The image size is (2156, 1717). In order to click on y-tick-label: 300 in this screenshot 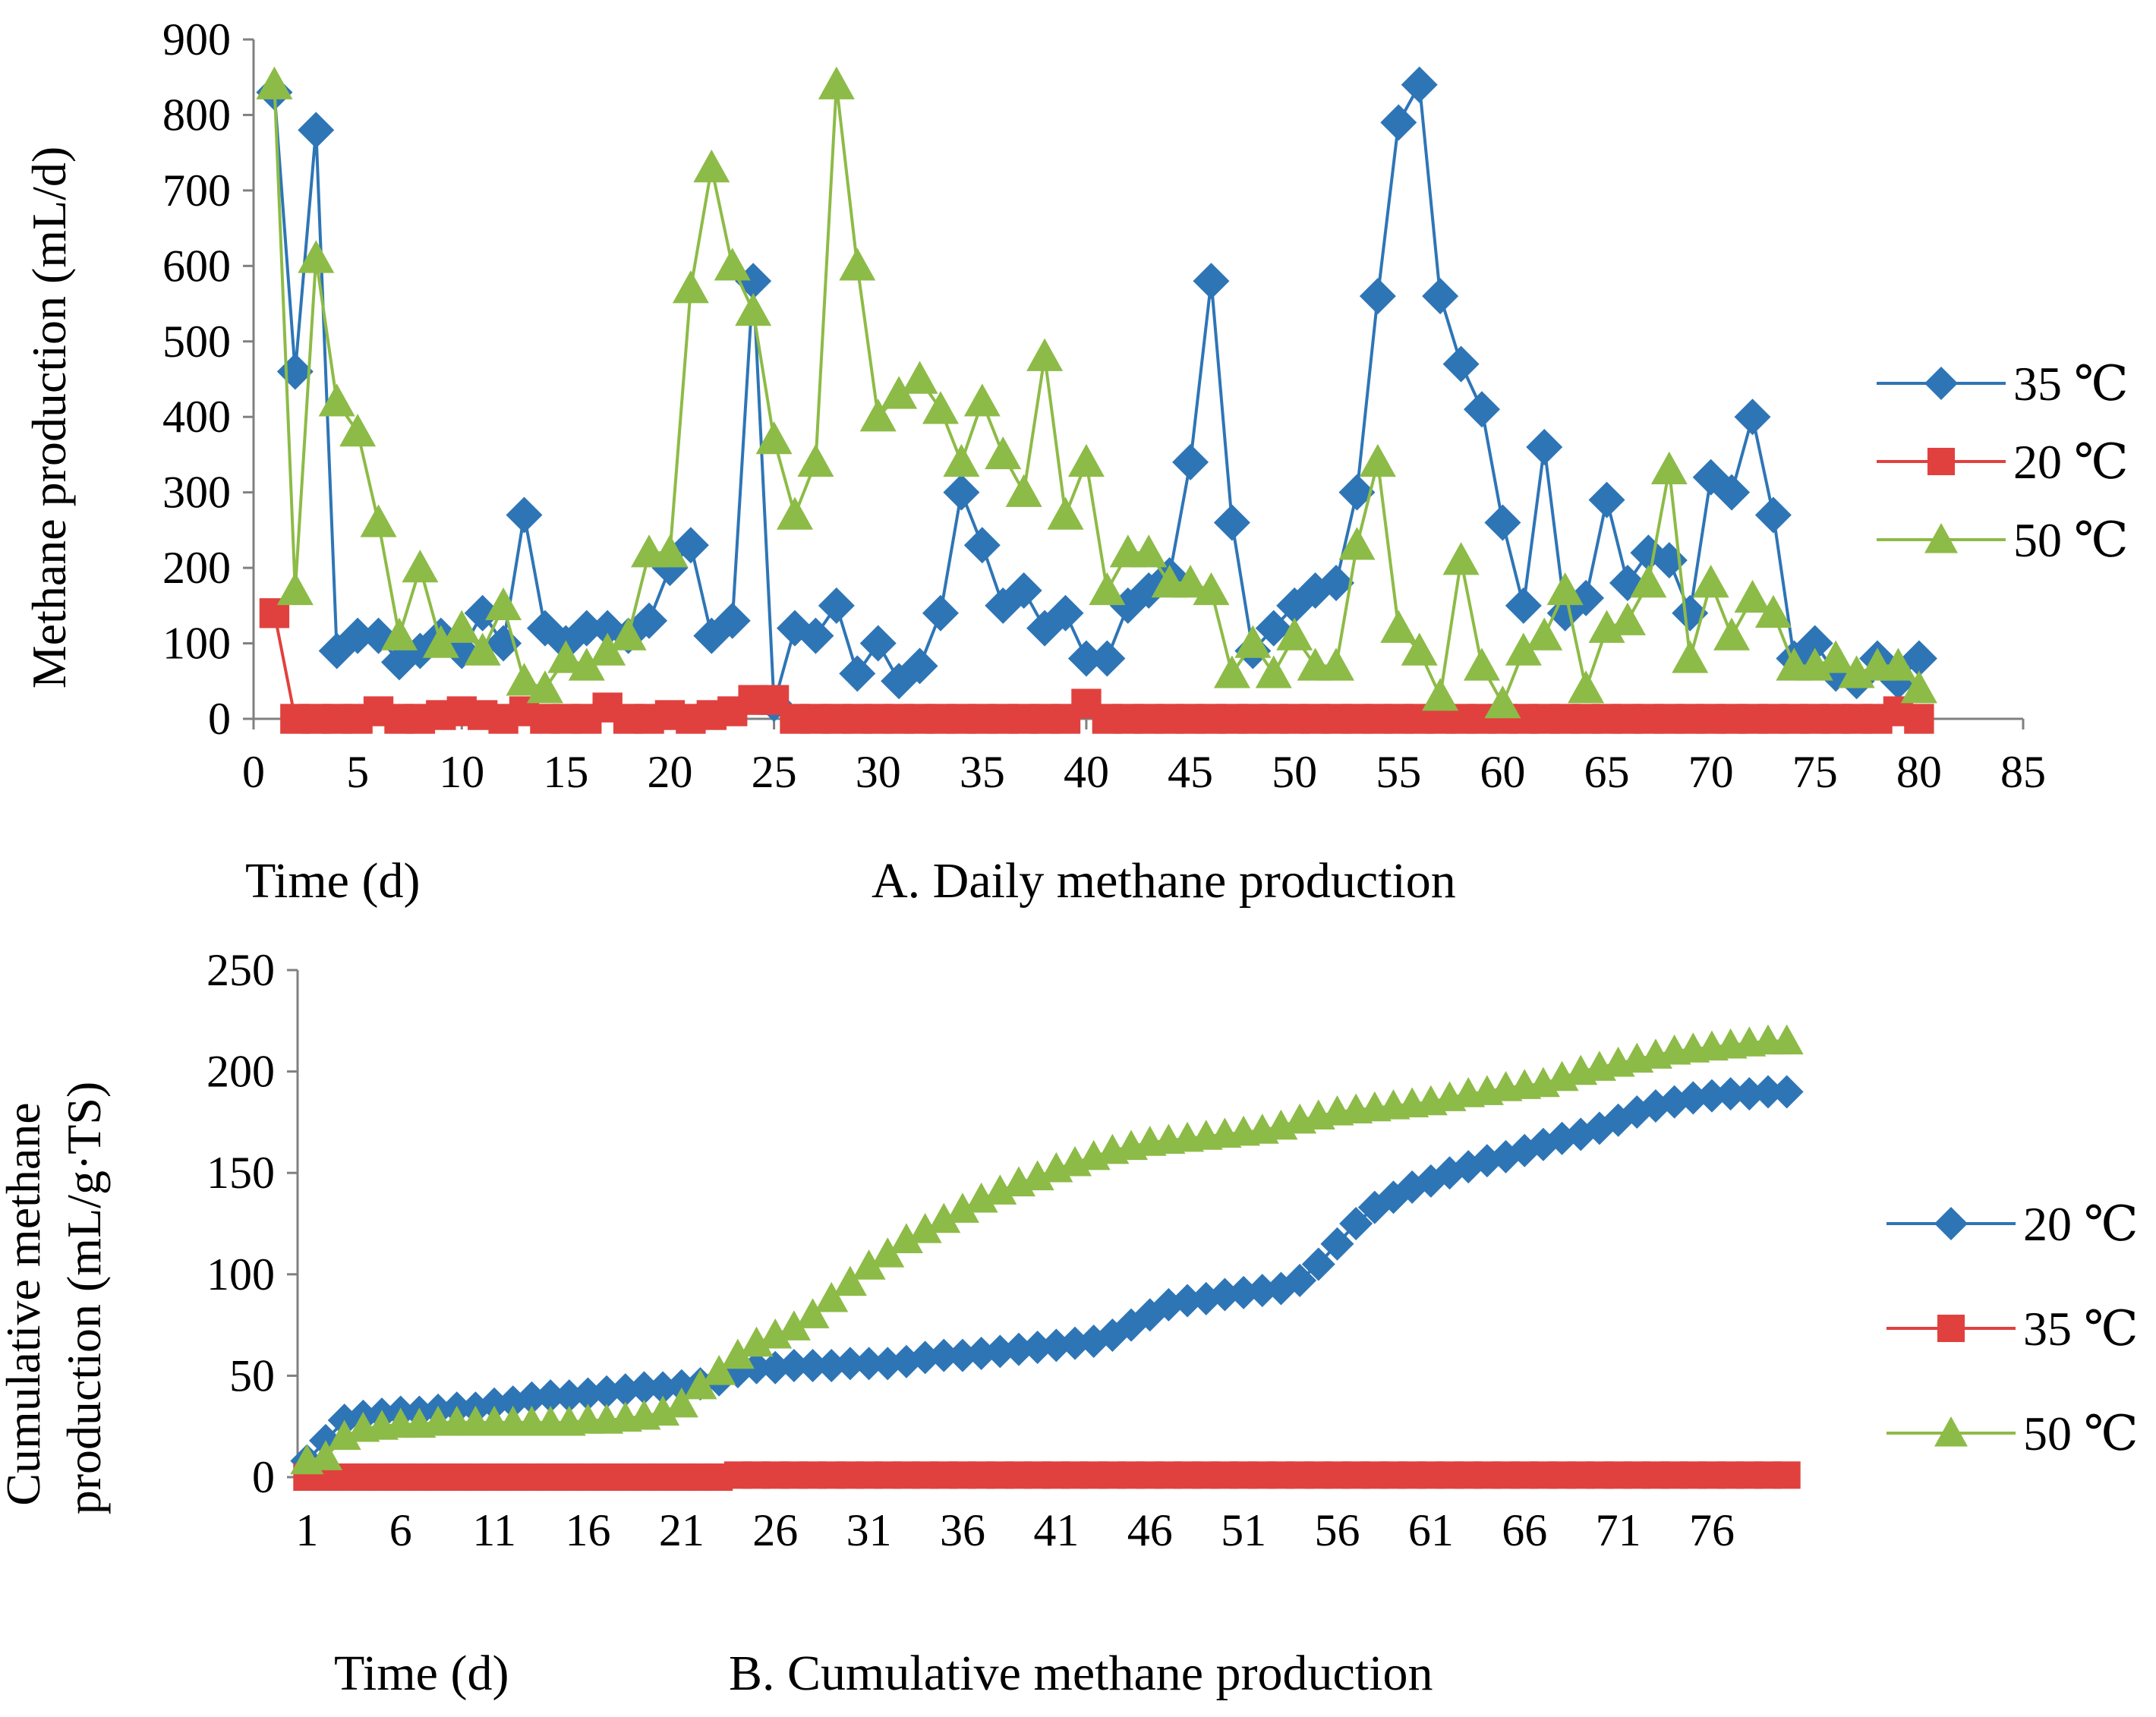, I will do `click(196, 493)`.